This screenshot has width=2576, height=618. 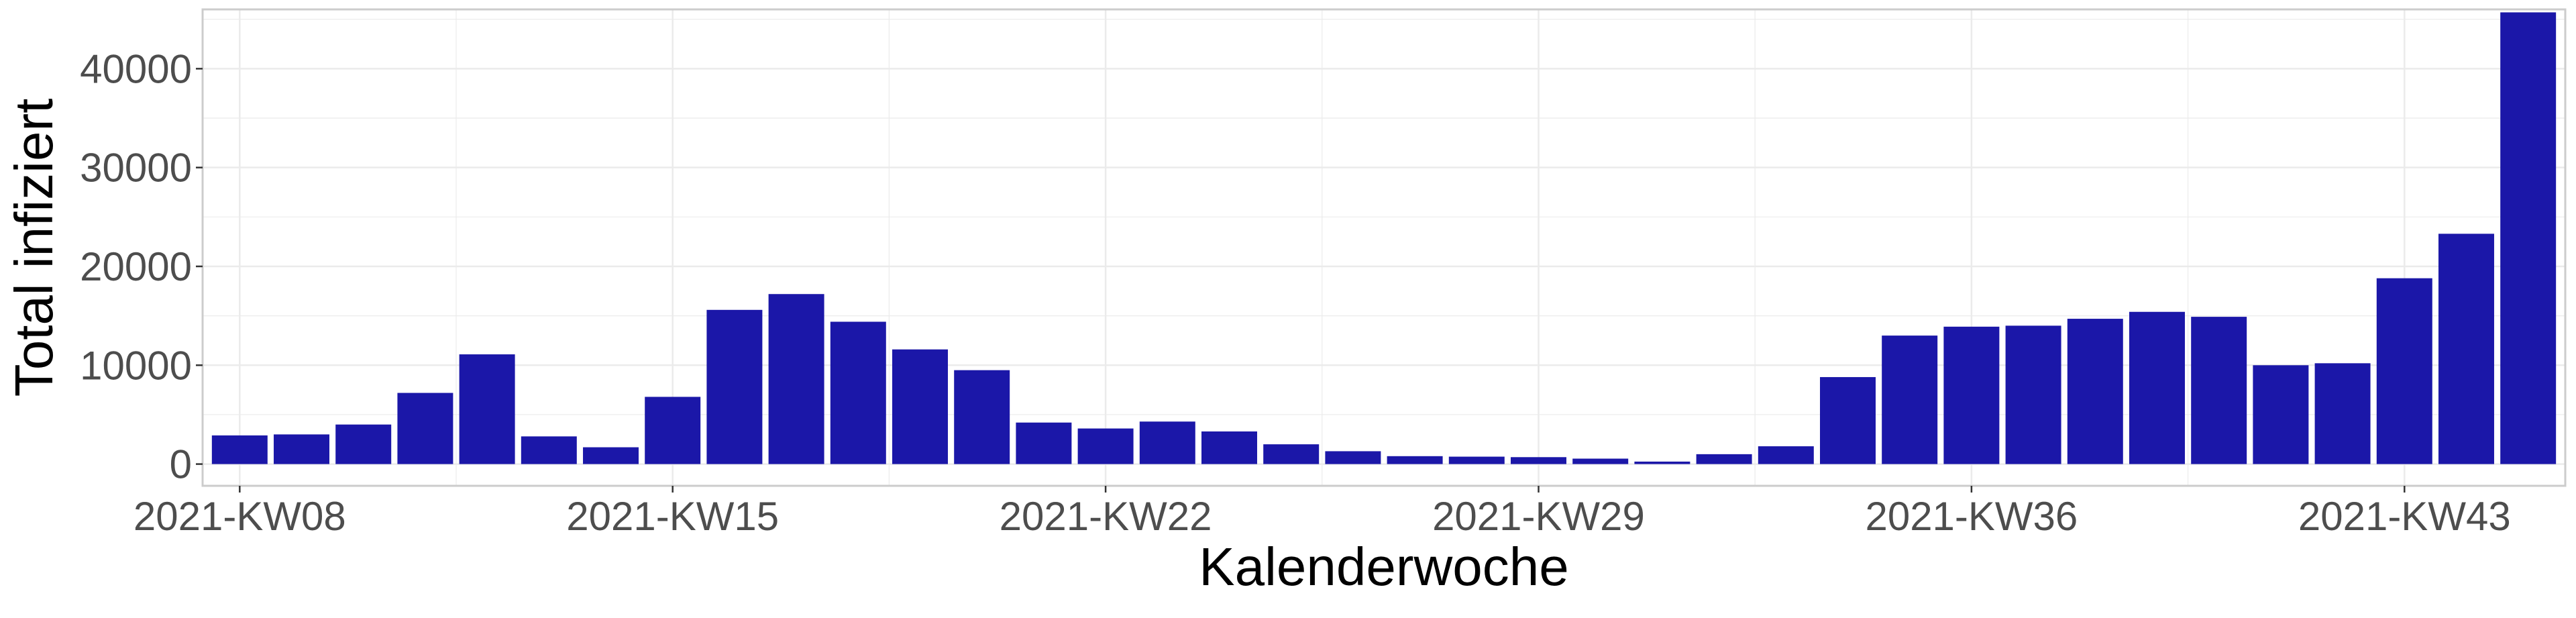 What do you see at coordinates (2404, 371) in the screenshot?
I see `bar-2021-kw43` at bounding box center [2404, 371].